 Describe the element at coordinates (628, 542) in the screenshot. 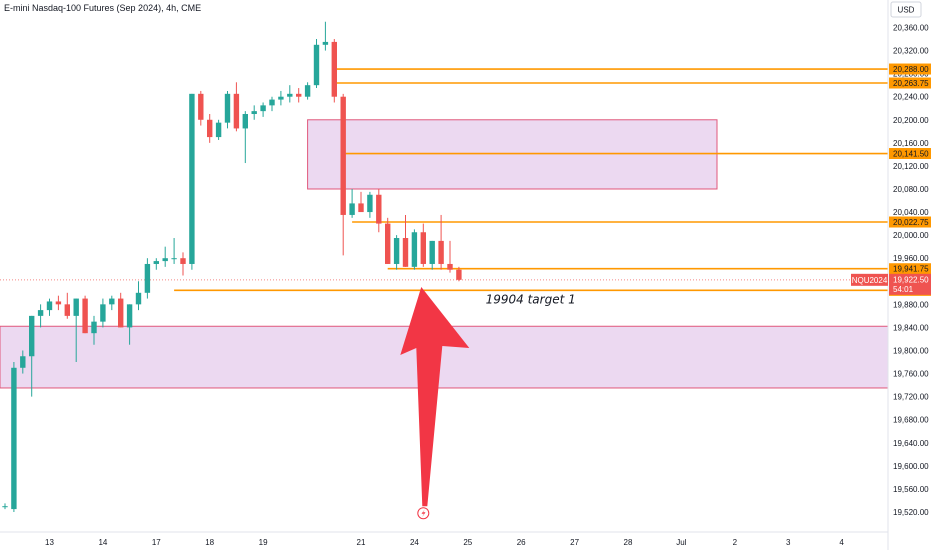

I see `x-tick-label-11: 28` at that location.